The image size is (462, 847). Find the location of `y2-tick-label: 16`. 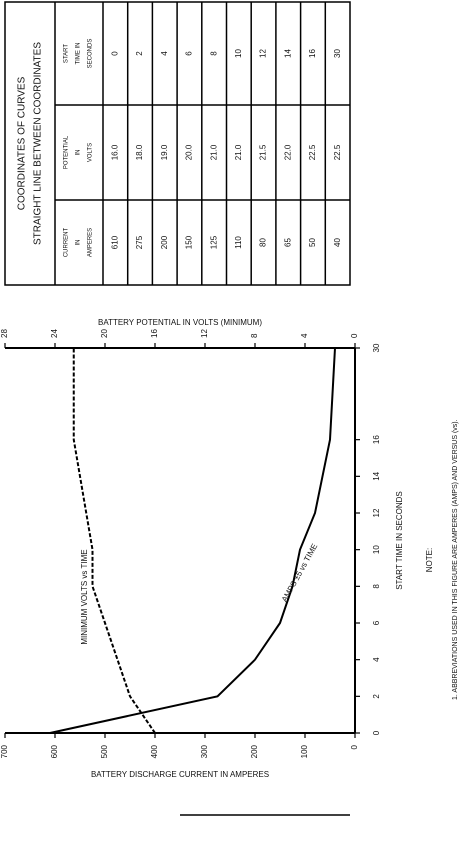

y2-tick-label: 16 is located at coordinates (154, 333).